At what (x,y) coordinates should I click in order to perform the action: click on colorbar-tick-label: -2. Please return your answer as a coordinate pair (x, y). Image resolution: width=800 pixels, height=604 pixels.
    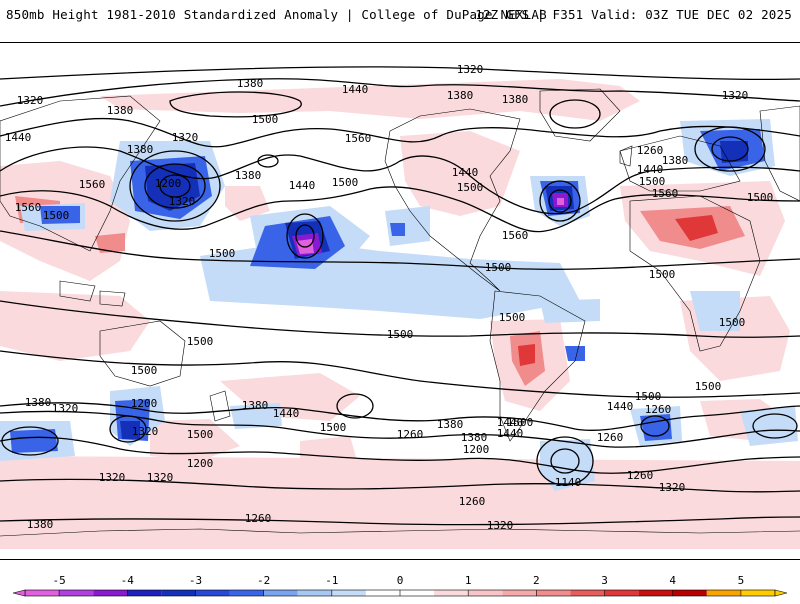
    Looking at the image, I should click on (263, 580).